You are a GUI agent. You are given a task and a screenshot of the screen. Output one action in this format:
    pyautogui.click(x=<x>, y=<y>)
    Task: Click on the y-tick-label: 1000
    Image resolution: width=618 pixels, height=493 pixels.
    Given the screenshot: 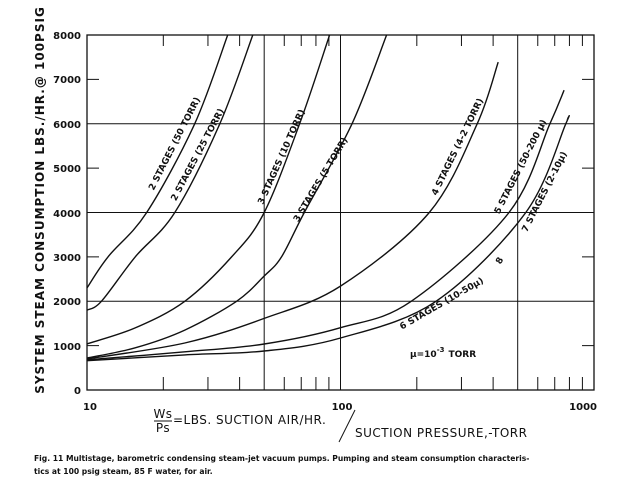 What is the action you would take?
    pyautogui.click(x=67, y=347)
    